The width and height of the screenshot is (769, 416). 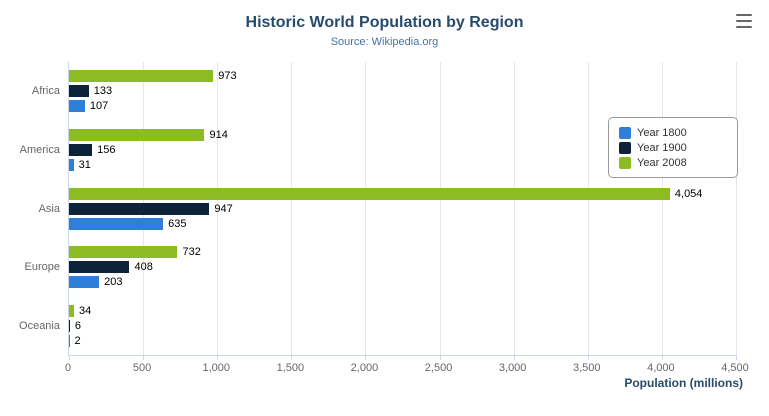 I want to click on bar-year-2008-oceania, so click(x=72, y=310).